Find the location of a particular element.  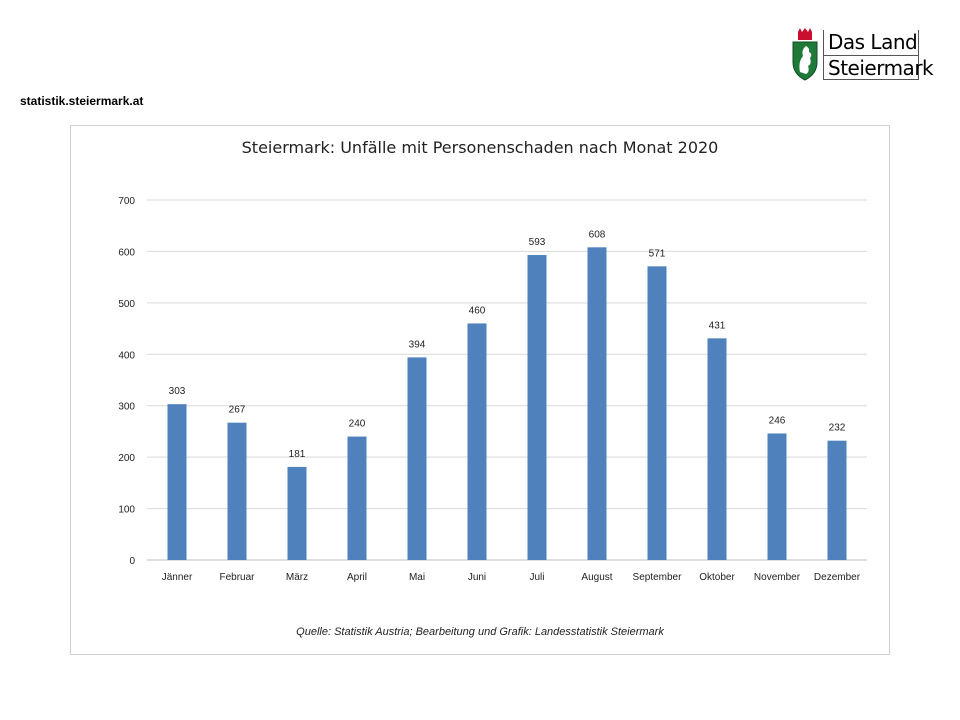

site-url: statistik.steiermark.at is located at coordinates (82, 101).